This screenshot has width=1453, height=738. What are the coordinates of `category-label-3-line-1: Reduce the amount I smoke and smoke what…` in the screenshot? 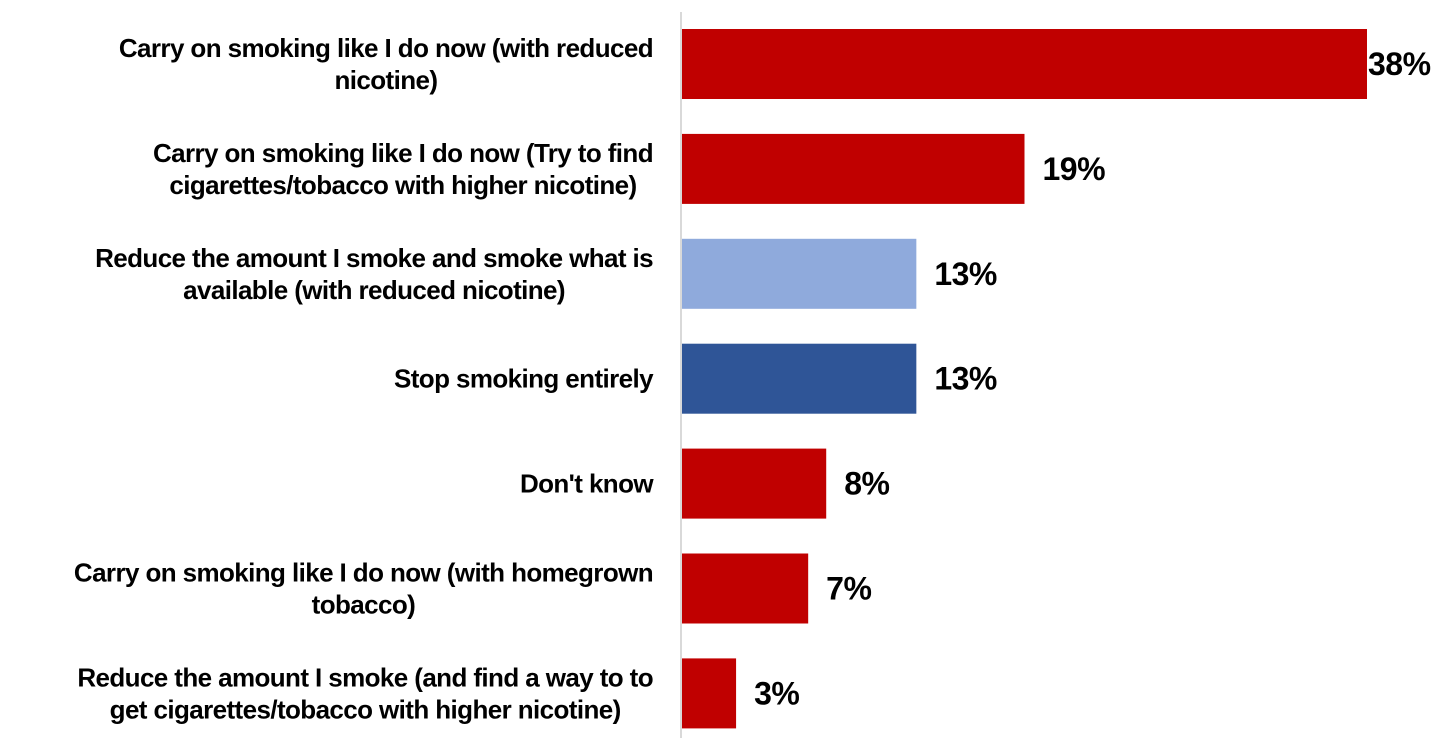 It's located at (374, 258).